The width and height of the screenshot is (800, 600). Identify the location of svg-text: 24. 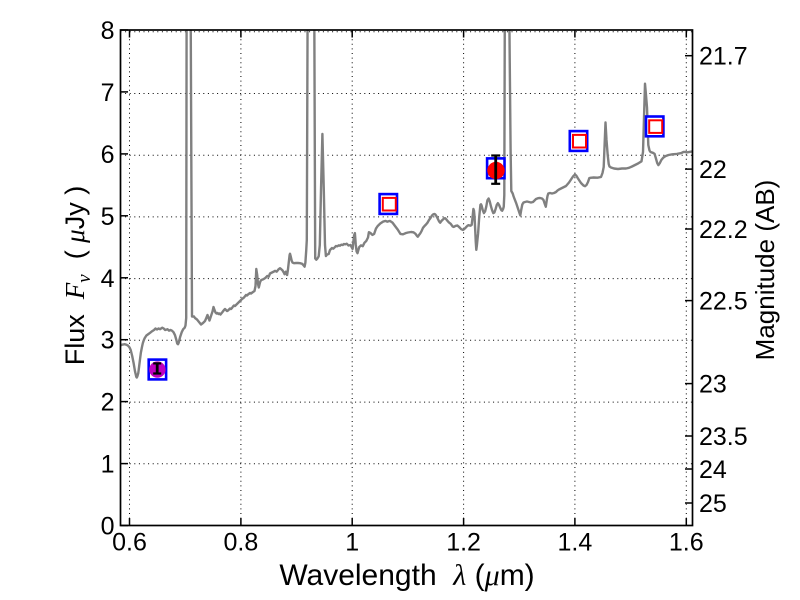
(713, 470).